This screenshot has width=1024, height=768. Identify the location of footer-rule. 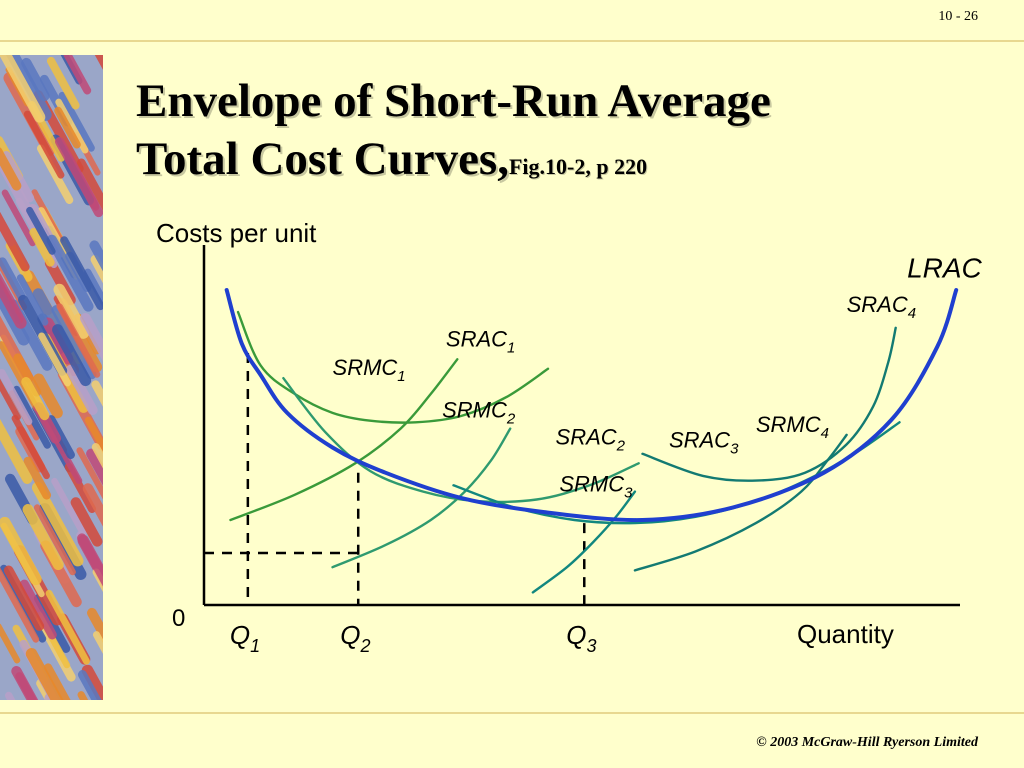
(512, 713).